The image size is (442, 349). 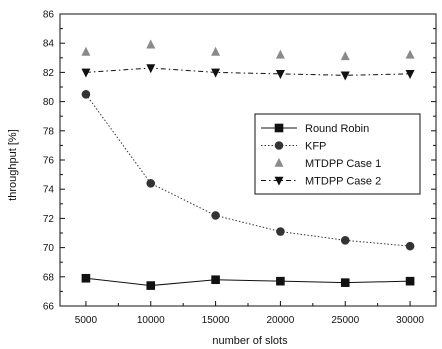 I want to click on y-tick-label: 74, so click(x=49, y=190).